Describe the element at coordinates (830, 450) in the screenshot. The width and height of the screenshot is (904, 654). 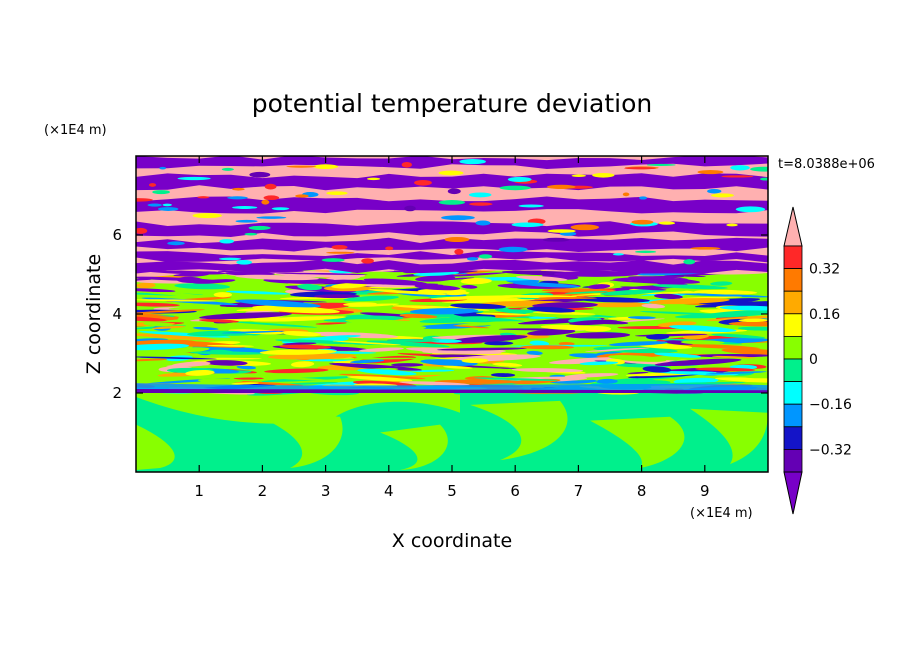
I see `colorbar-label: −0.32` at that location.